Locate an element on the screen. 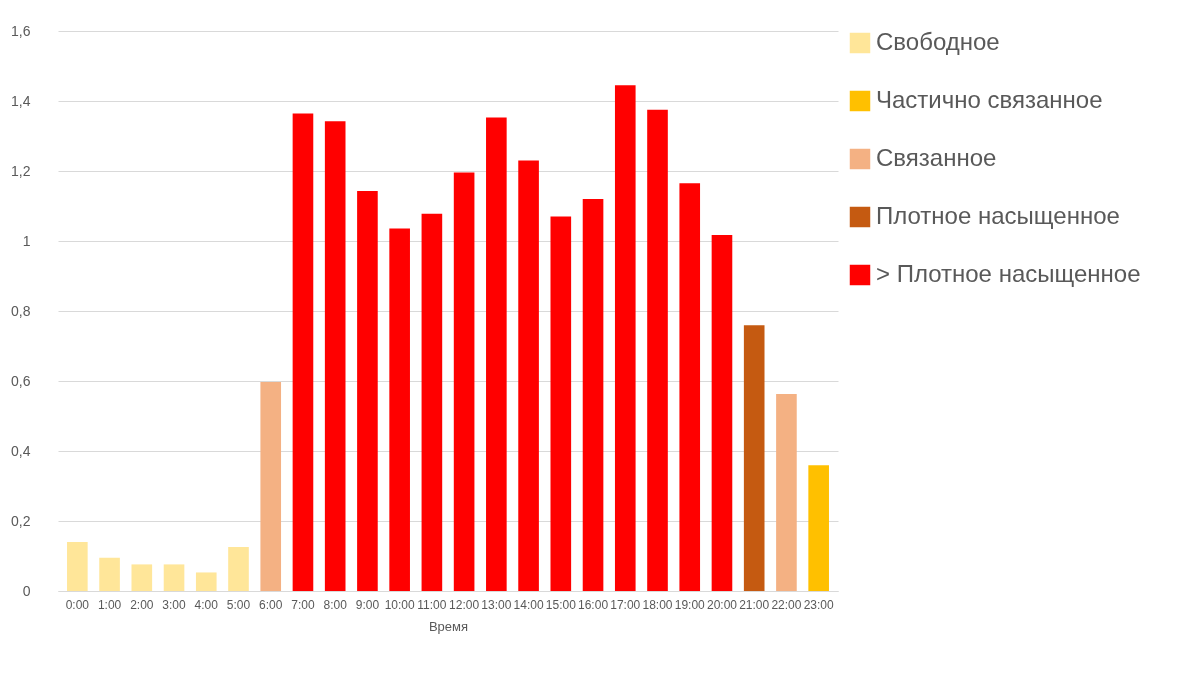 This screenshot has height=693, width=1187. y-tick-label: 0,2 is located at coordinates (21, 520).